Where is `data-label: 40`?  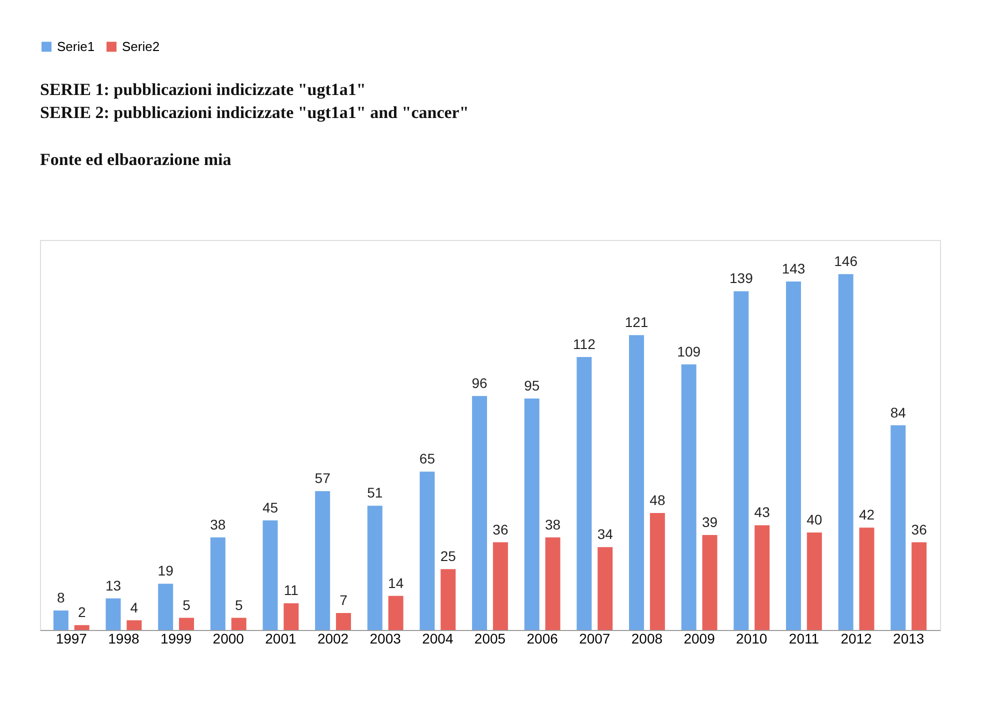 data-label: 40 is located at coordinates (814, 520).